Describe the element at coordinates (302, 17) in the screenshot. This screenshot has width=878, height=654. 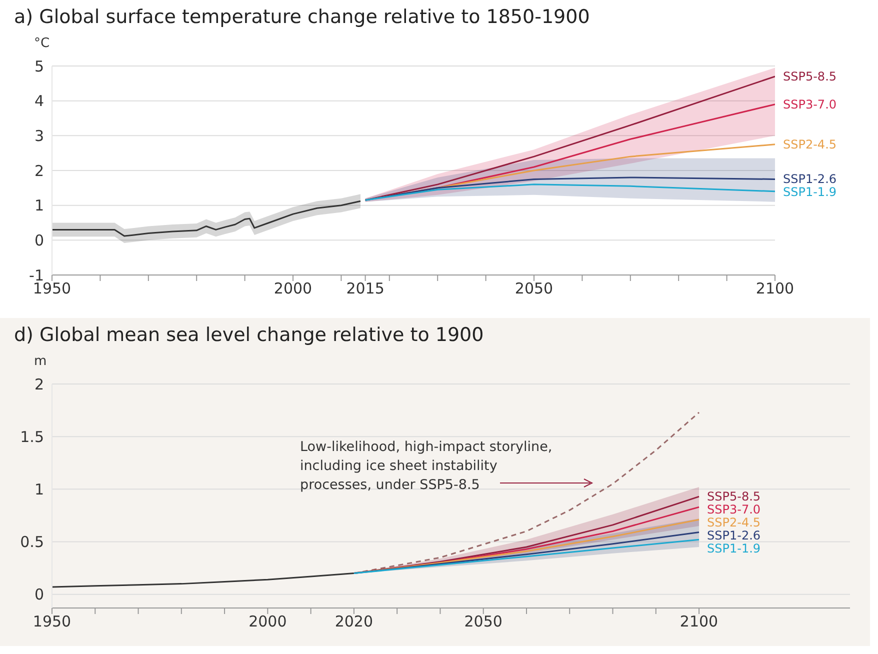
I see `chart-title: a) Global surface temperature change relative to 1850-1900` at that location.